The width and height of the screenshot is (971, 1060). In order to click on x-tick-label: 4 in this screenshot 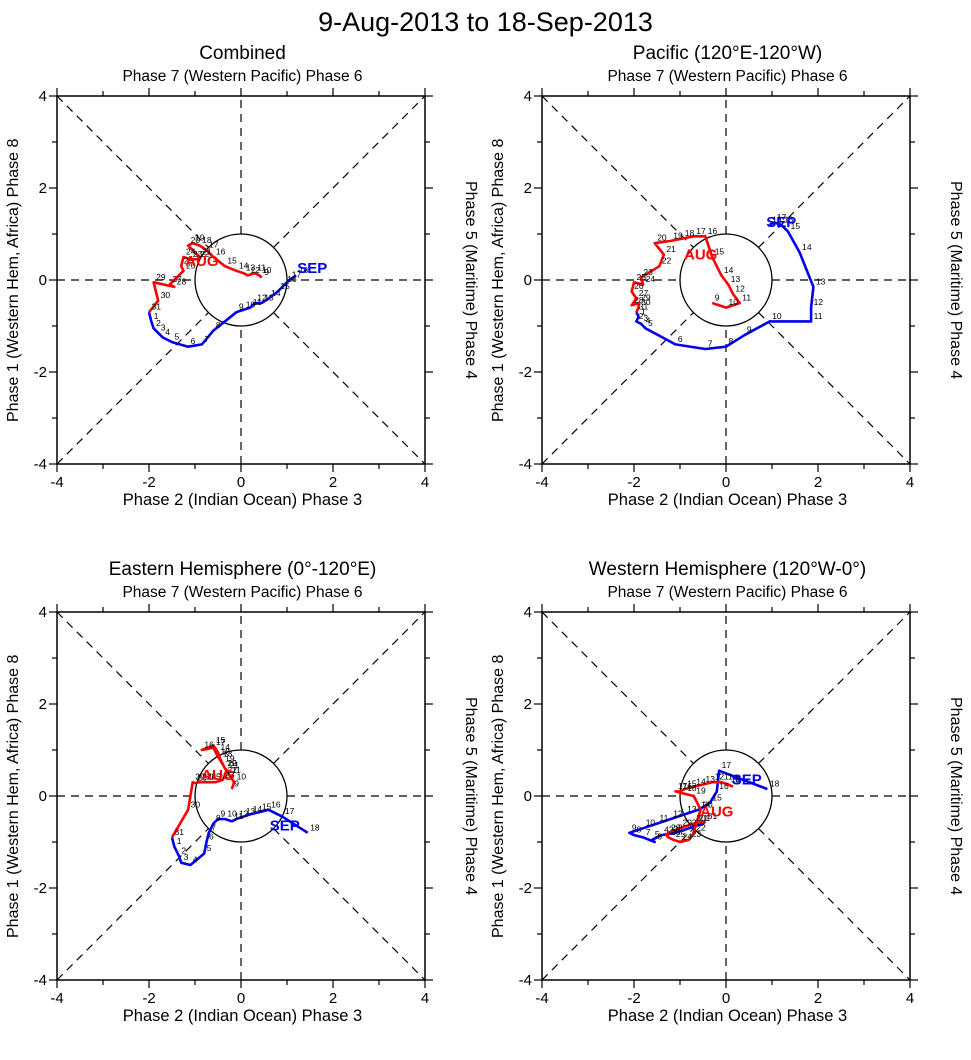, I will do `click(425, 997)`.